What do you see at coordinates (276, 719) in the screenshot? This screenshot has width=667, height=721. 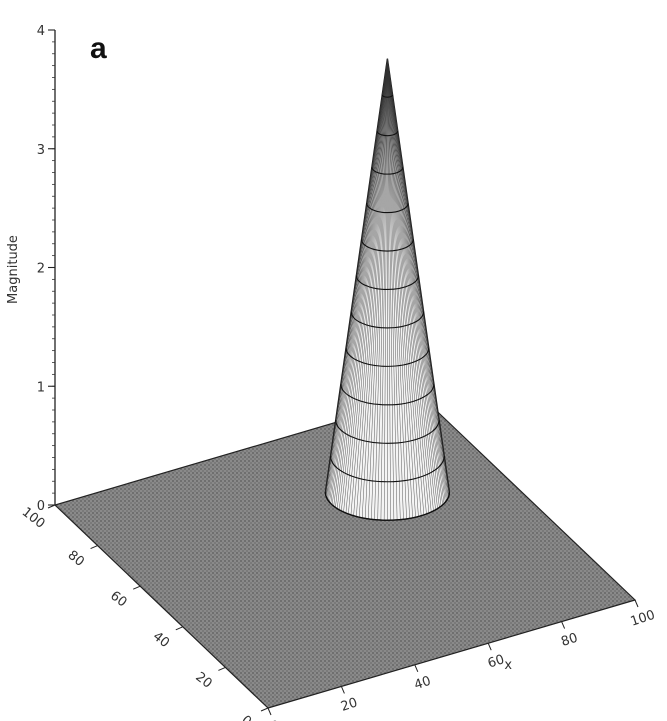 I see `x-tick-label: 0` at bounding box center [276, 719].